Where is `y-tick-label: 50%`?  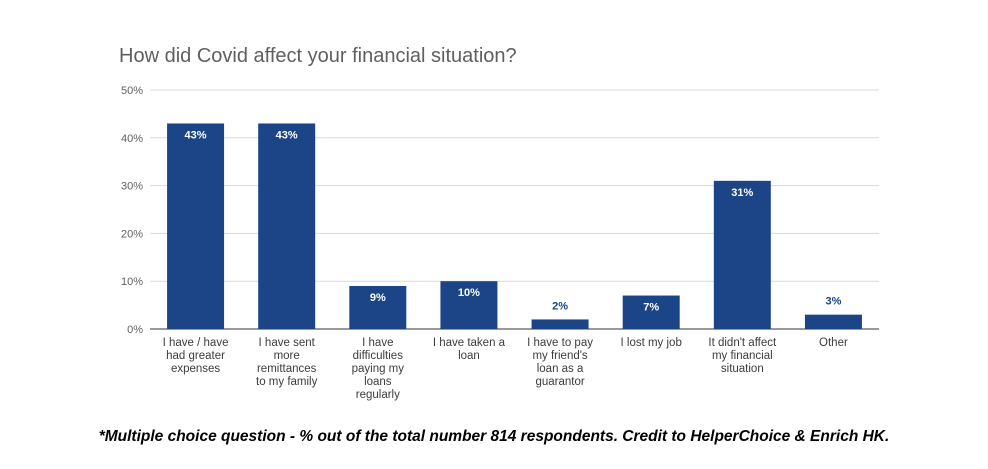 y-tick-label: 50% is located at coordinates (132, 91).